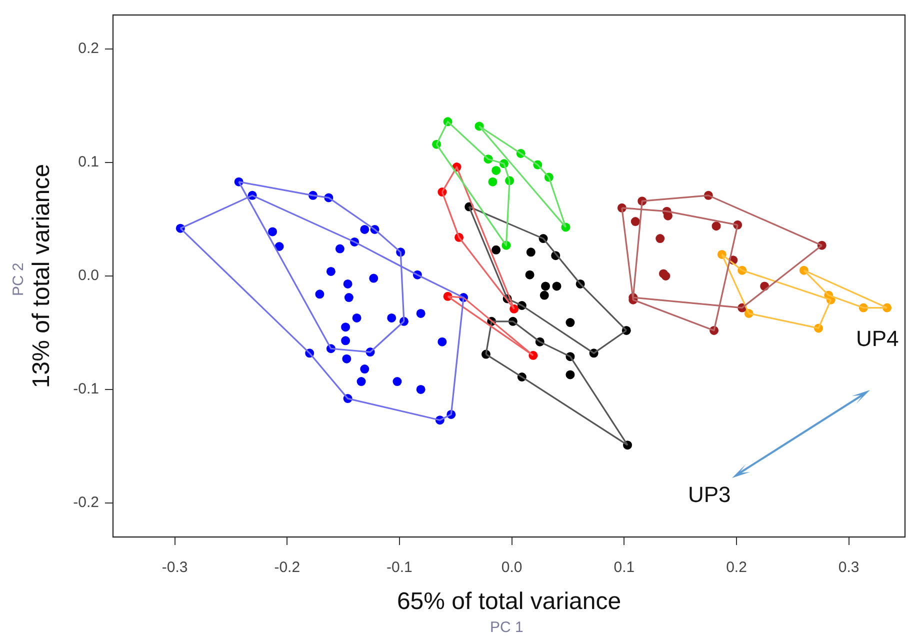 The image size is (910, 641). What do you see at coordinates (507, 627) in the screenshot?
I see `text: PC 1` at bounding box center [507, 627].